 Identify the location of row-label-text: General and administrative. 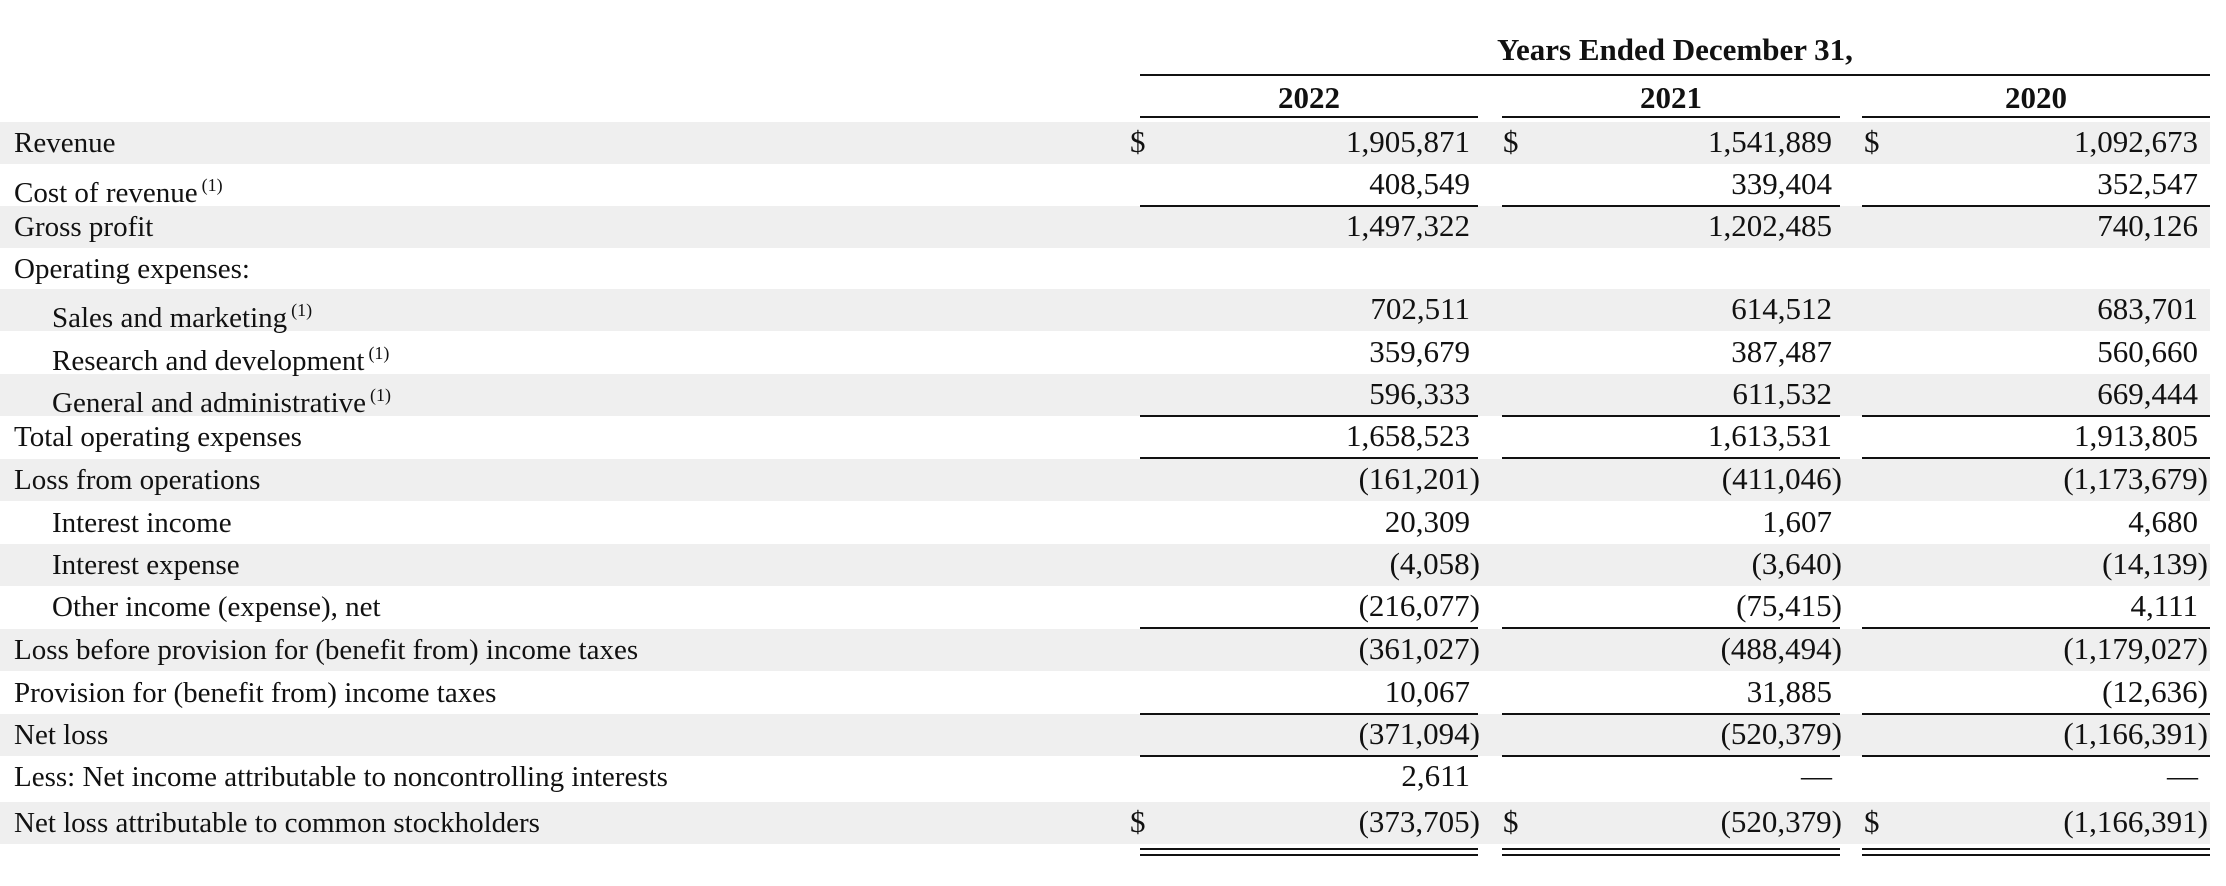
(209, 403).